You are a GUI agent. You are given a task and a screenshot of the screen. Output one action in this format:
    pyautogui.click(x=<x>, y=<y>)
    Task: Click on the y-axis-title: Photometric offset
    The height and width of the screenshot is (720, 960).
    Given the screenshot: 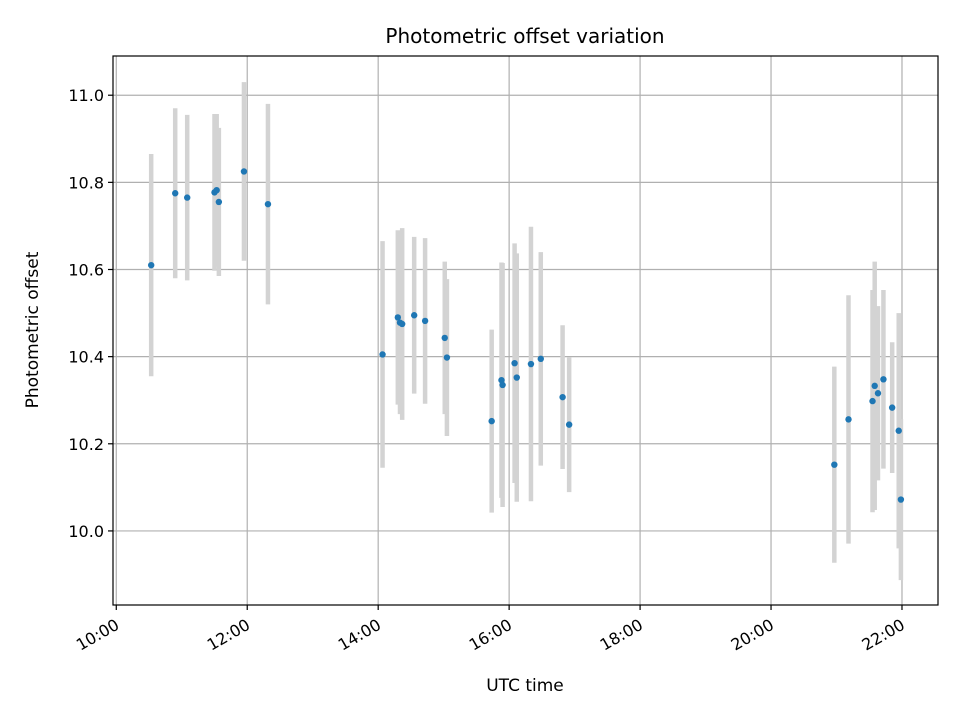 What is the action you would take?
    pyautogui.click(x=33, y=329)
    